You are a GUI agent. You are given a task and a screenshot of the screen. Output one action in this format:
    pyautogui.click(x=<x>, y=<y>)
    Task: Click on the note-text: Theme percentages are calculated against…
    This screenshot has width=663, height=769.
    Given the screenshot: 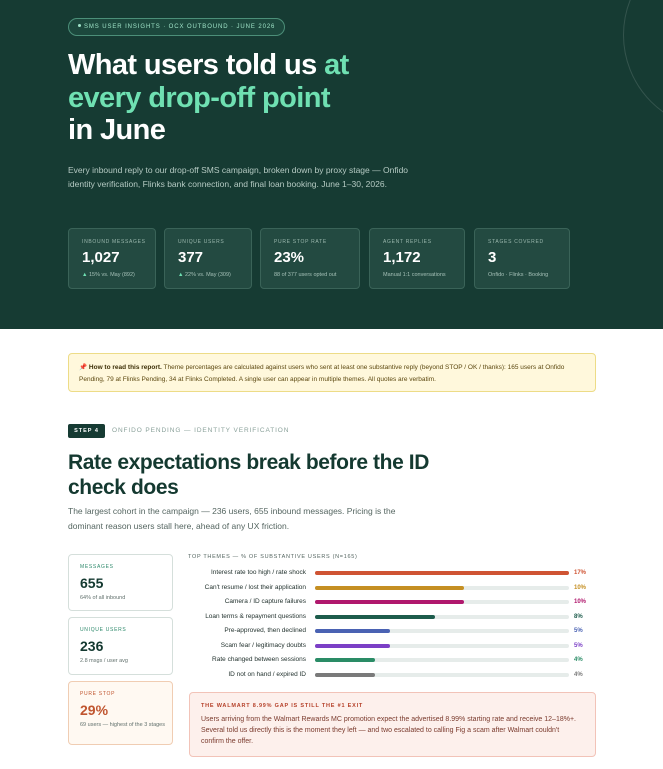 What is the action you would take?
    pyautogui.click(x=322, y=373)
    